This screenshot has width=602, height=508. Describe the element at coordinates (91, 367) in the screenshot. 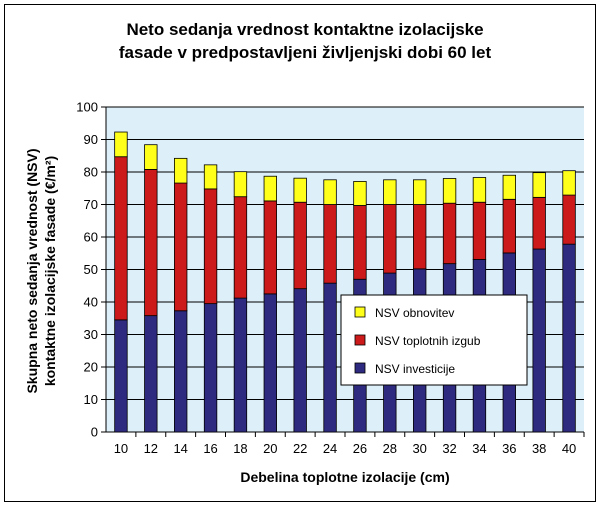

I see `y-tick-label: 20` at that location.